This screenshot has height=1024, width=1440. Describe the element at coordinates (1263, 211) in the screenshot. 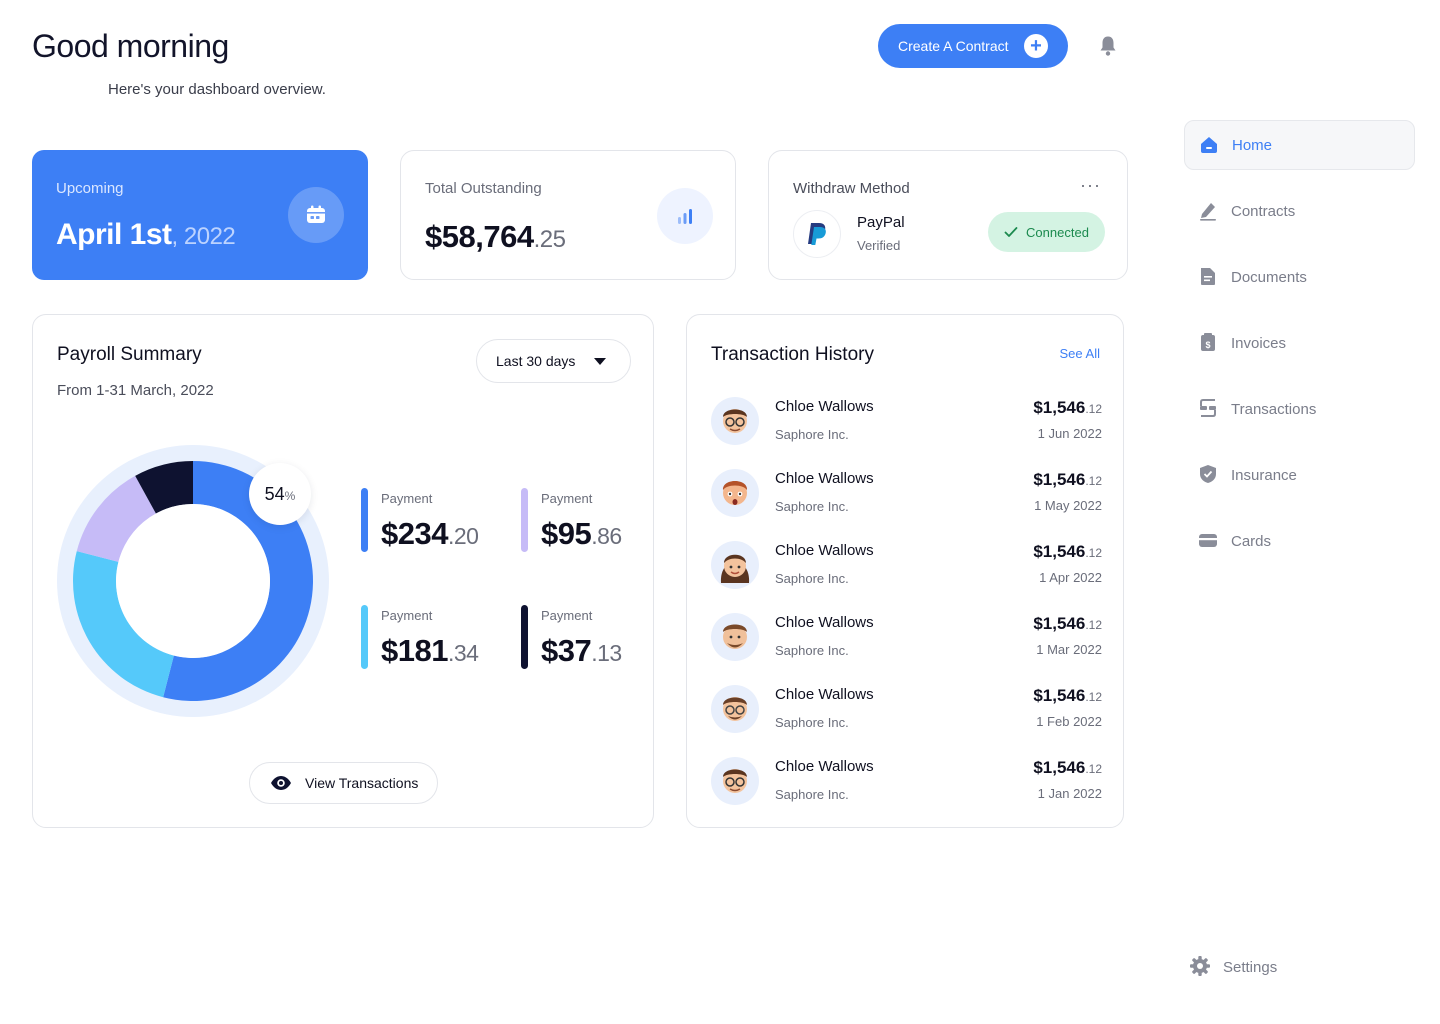

I see `sidebar-item-label: Contracts` at that location.